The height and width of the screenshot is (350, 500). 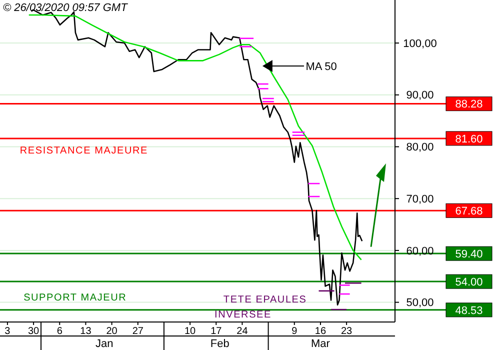 I want to click on x-tick-label: 24, so click(x=242, y=331).